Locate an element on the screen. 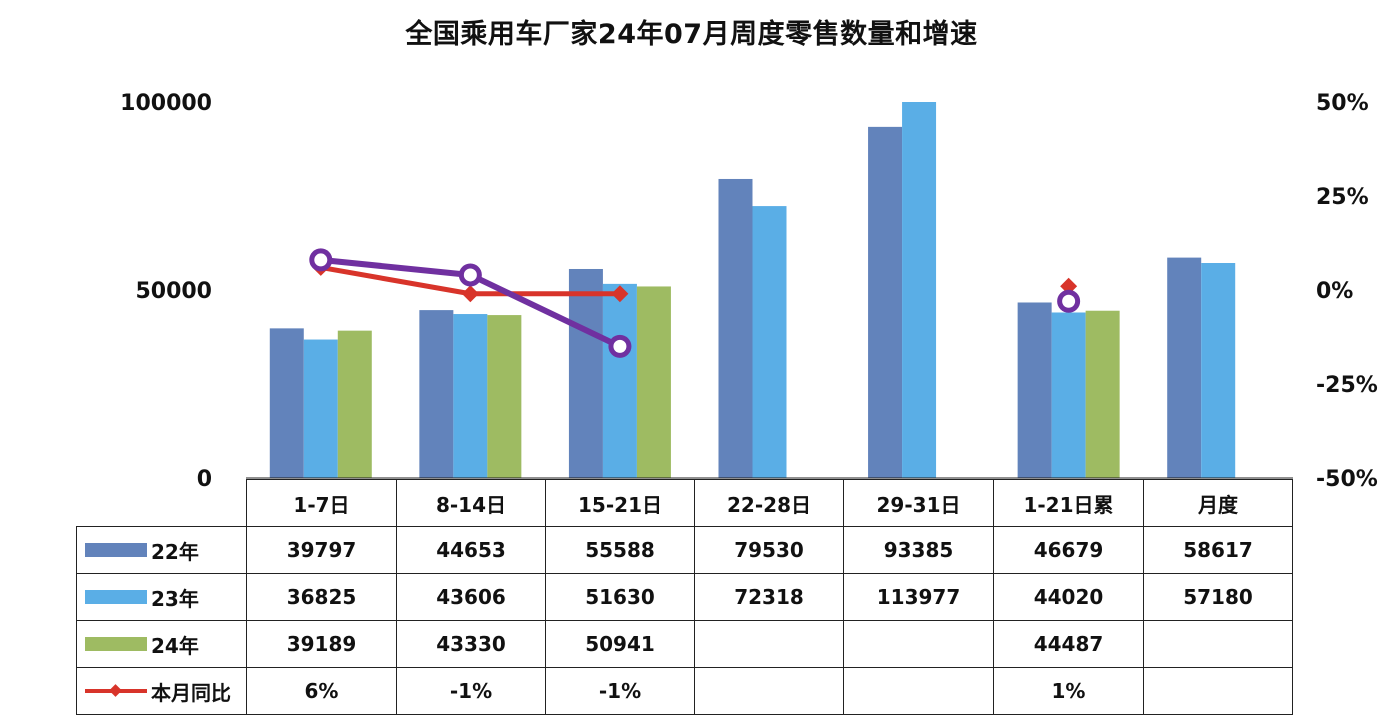  bar-s2-c5 is located at coordinates (1102, 394).